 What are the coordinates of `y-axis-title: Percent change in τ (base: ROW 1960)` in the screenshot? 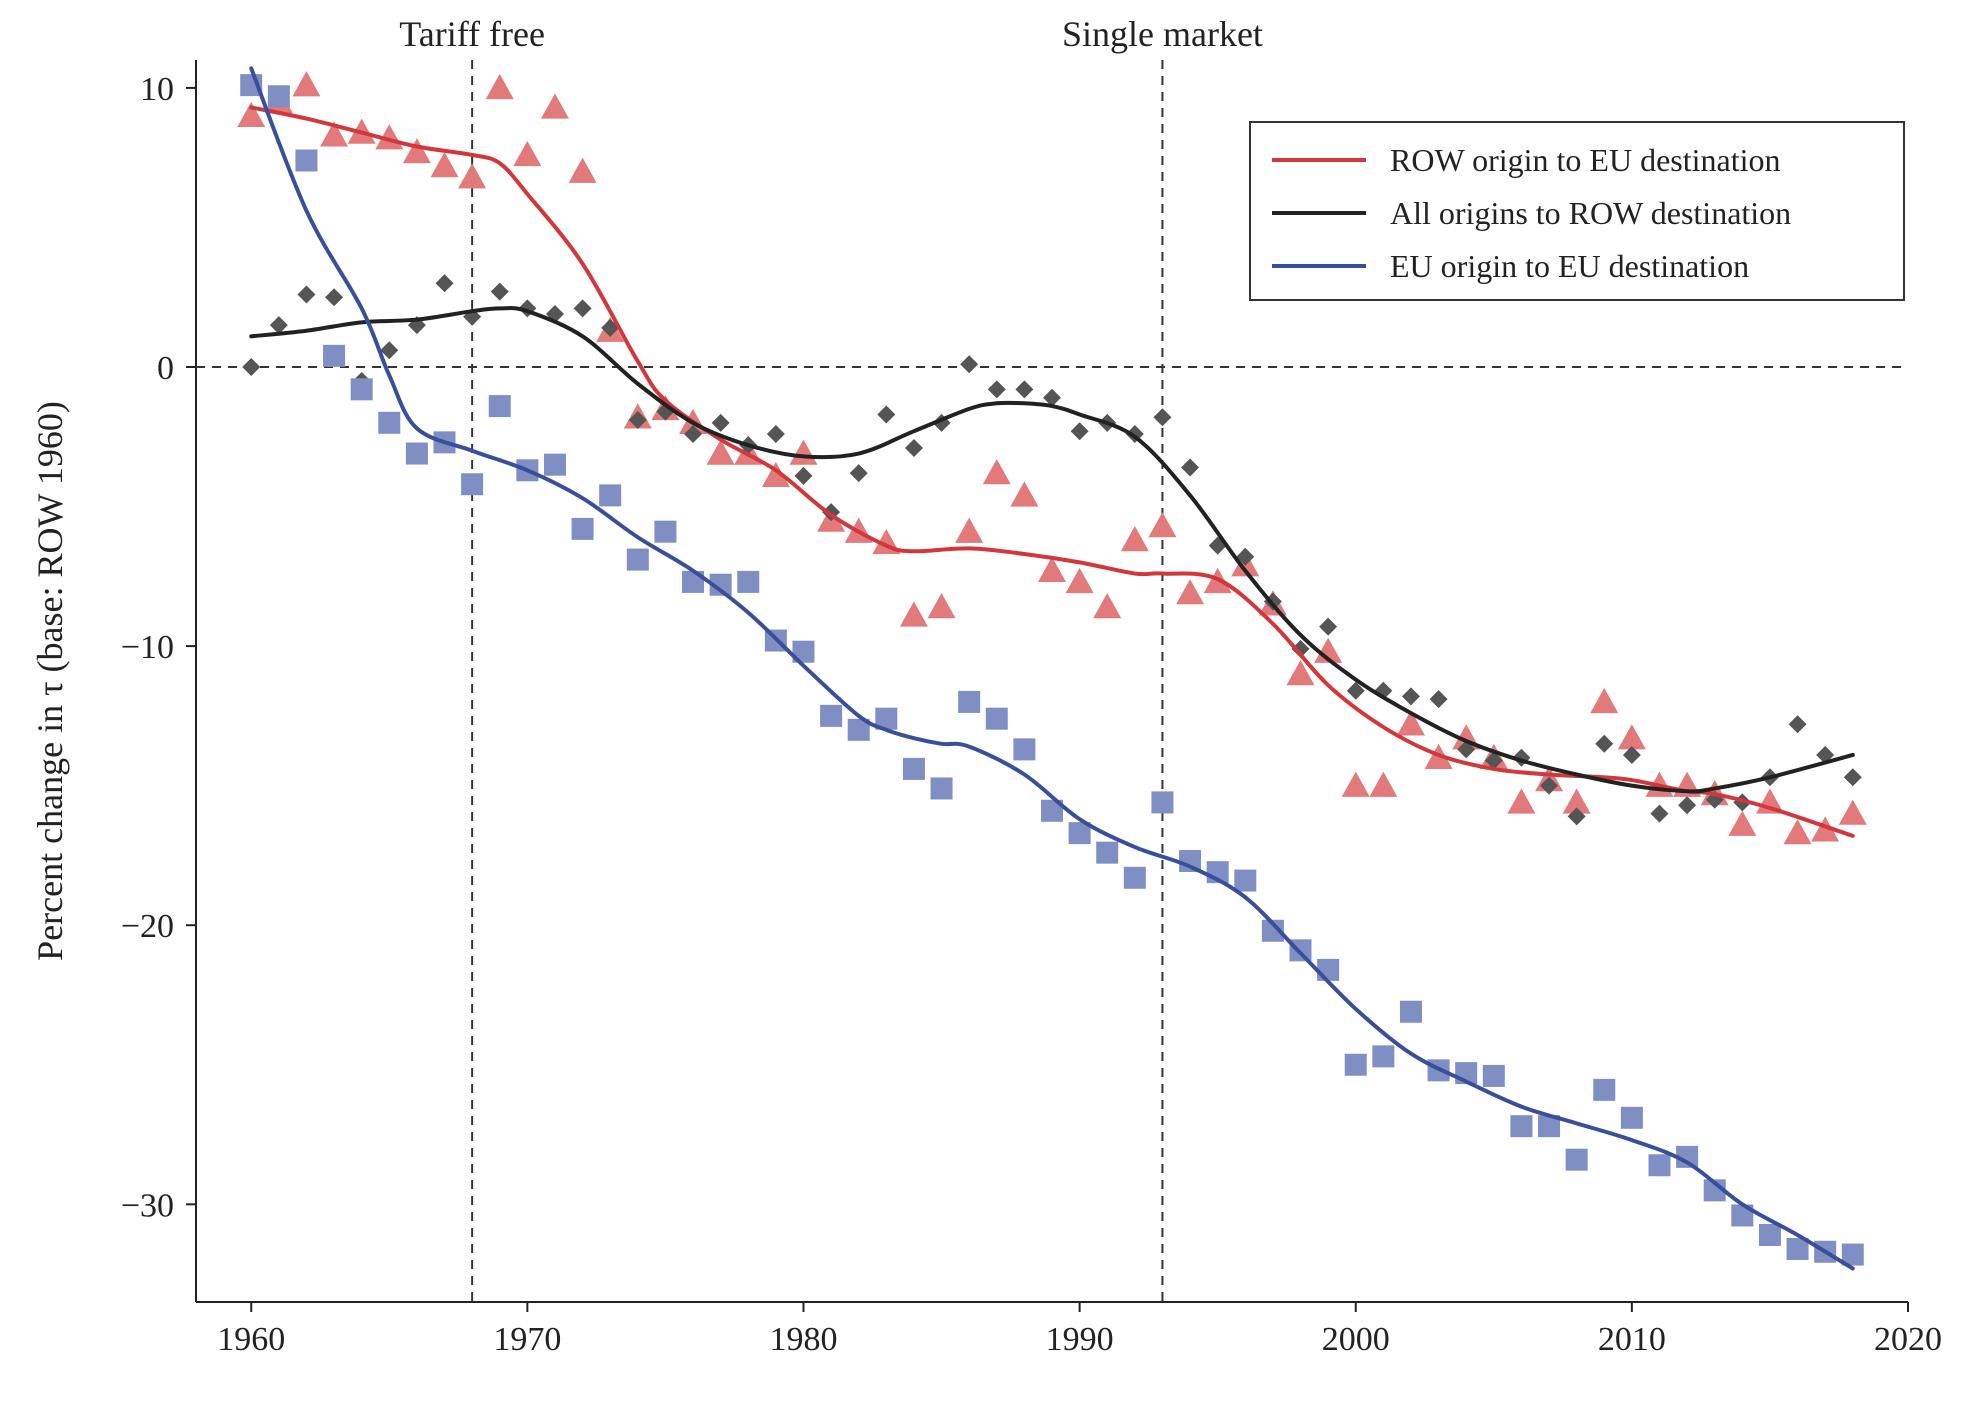 It's located at (50, 681).